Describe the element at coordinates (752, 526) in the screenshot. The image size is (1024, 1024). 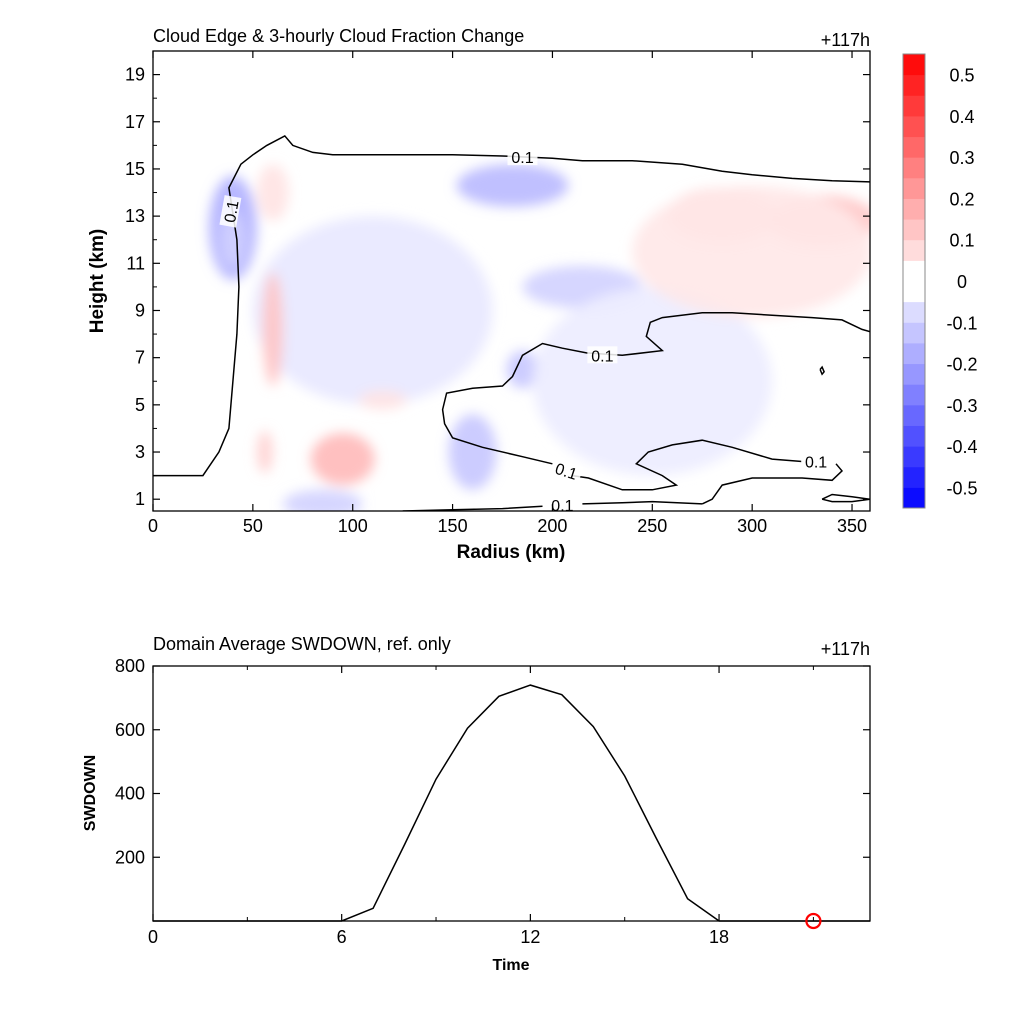
I see `x-tick-label: 300` at that location.